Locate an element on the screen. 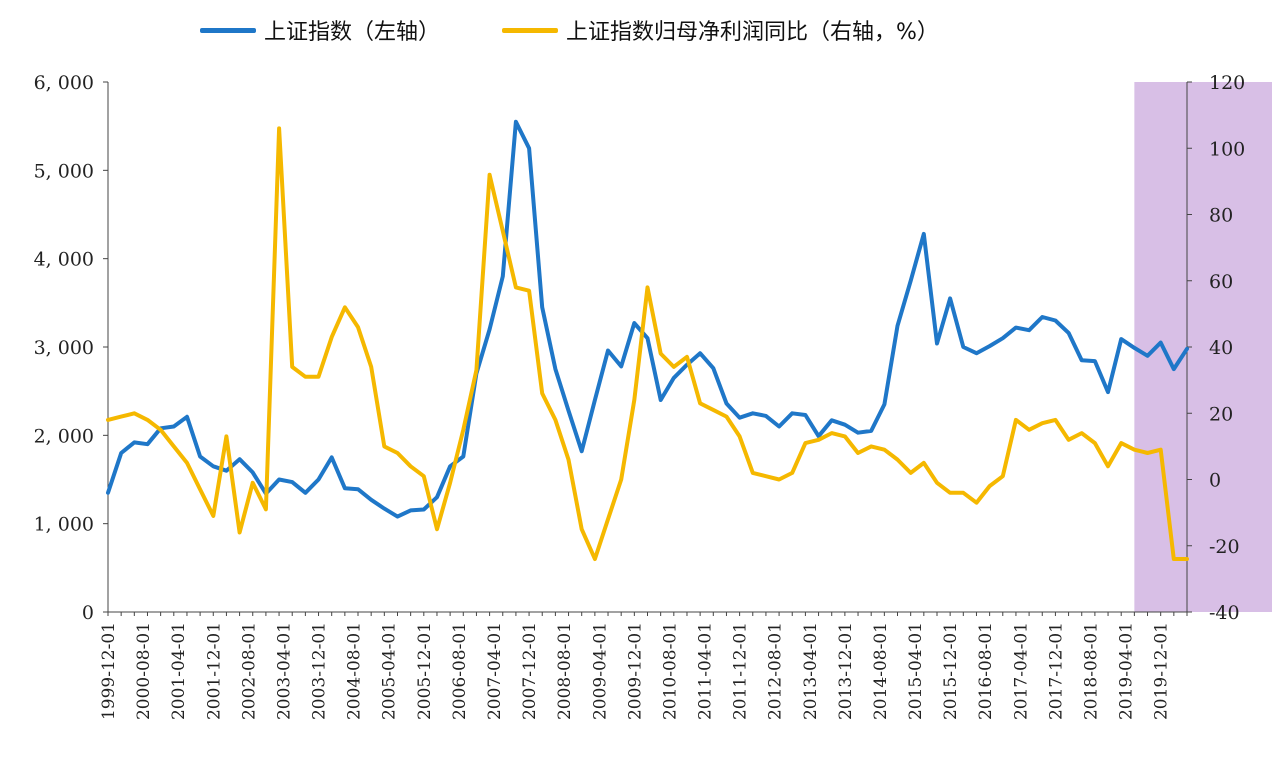 Image resolution: width=1272 pixels, height=780 pixels. right-tick-label: 80 is located at coordinates (1221, 216).